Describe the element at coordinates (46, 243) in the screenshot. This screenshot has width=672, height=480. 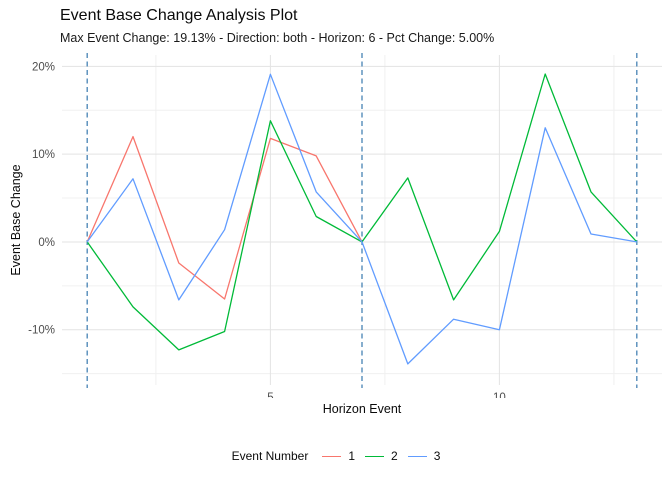
I see `y-tick-label: 0%` at that location.